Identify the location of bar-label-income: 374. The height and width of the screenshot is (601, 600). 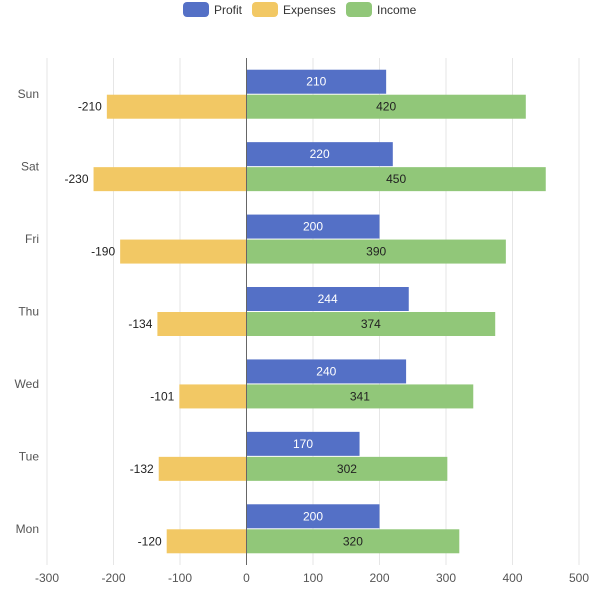
(371, 324).